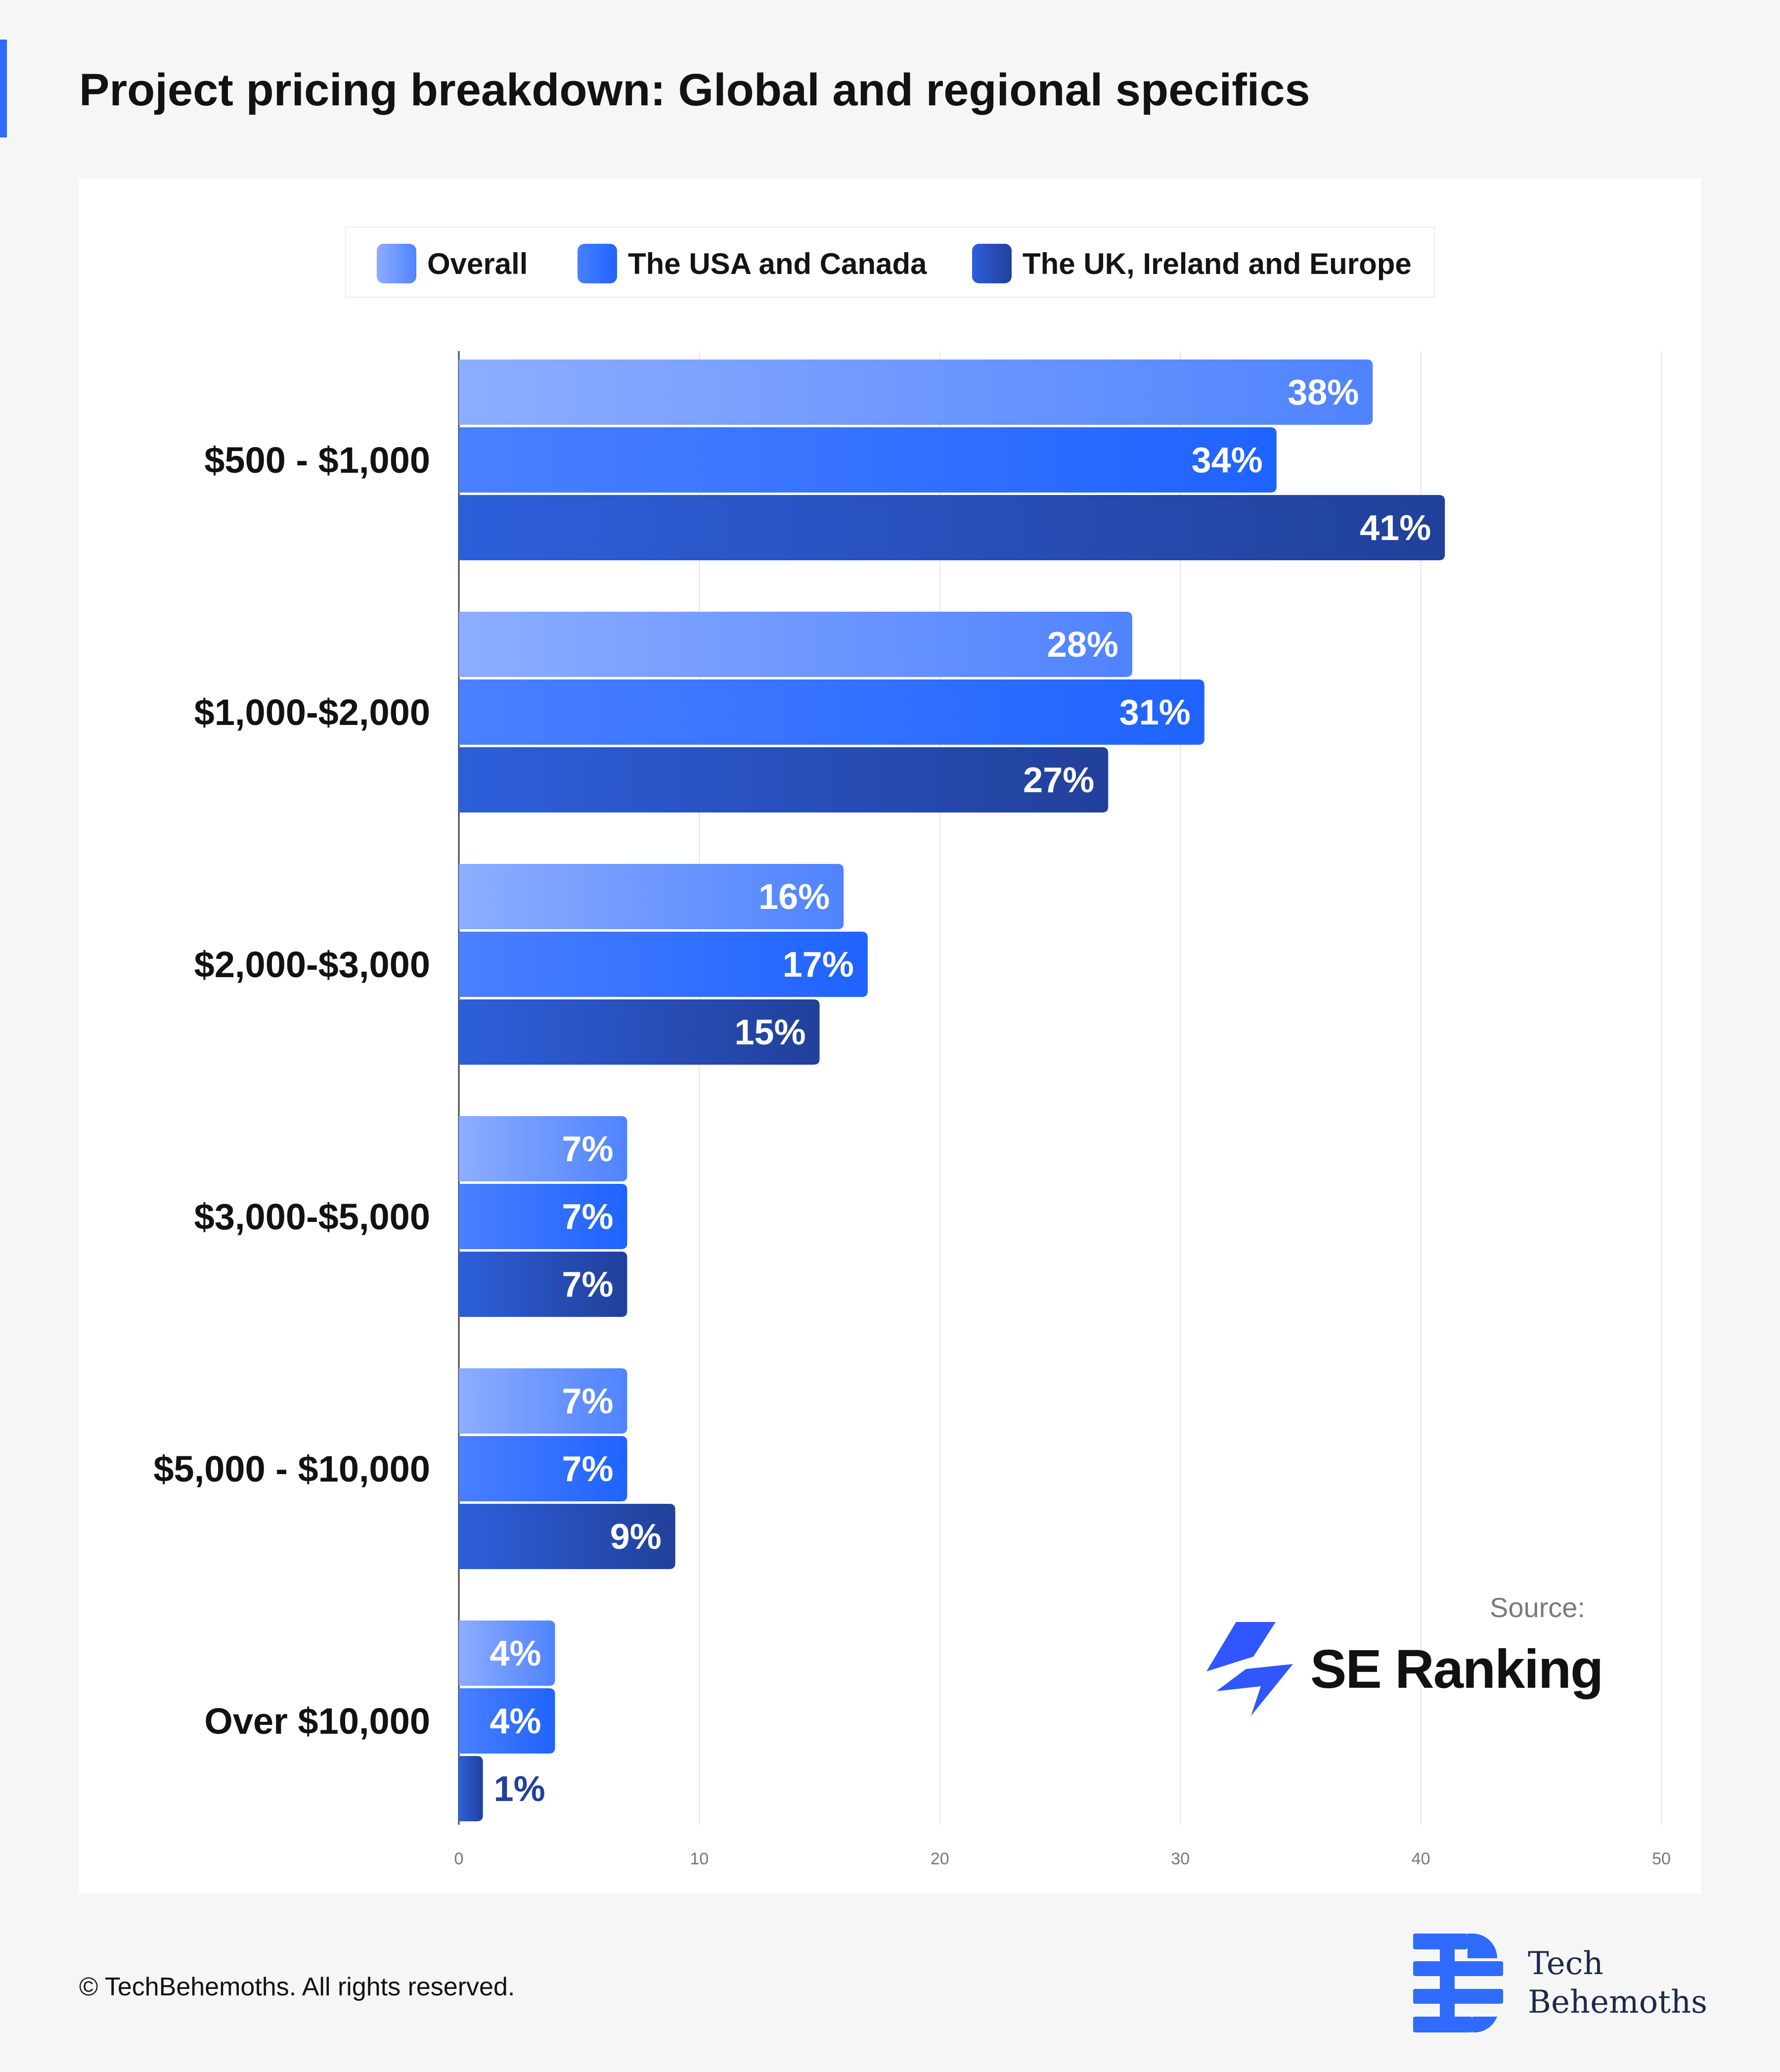 This screenshot has height=2072, width=1780. I want to click on bar-500-1-000-the-uk-ireland-and-europe, so click(952, 527).